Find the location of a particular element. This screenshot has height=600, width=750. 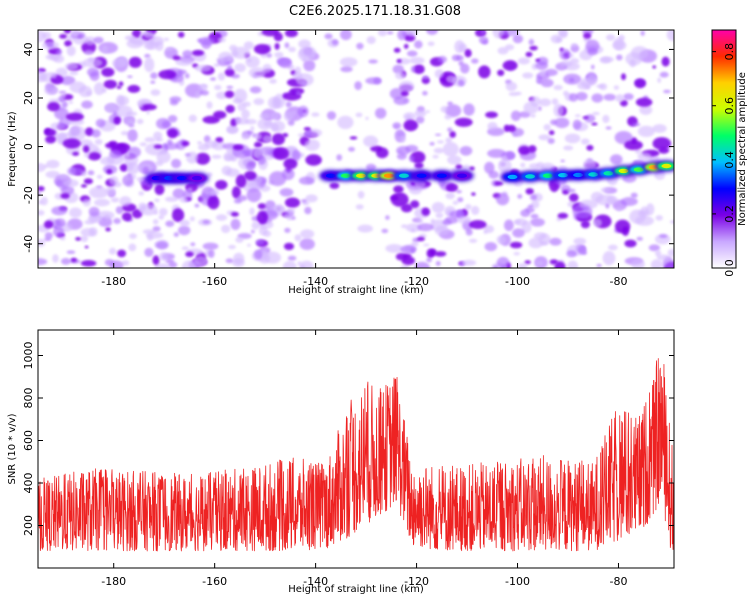

y-tick-label: 200 is located at coordinates (28, 525).